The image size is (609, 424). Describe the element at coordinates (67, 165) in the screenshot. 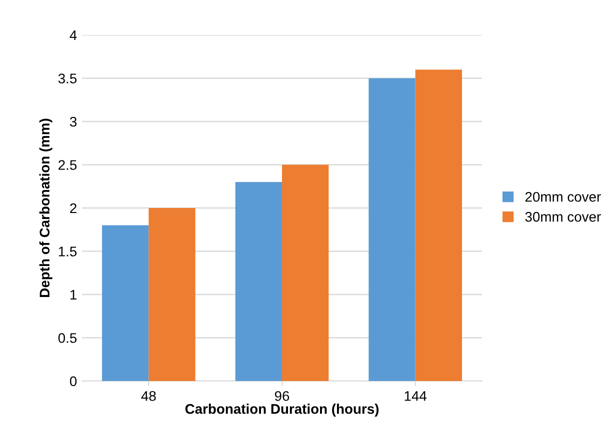

I see `y-tick-label: 2.5` at that location.